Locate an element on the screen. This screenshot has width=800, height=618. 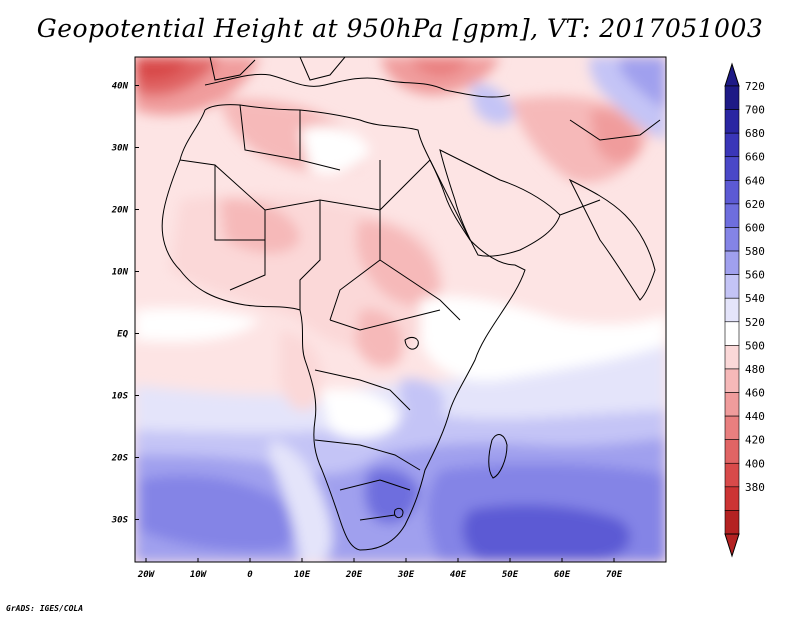
colorbar-level-label: 520 is located at coordinates (755, 322).